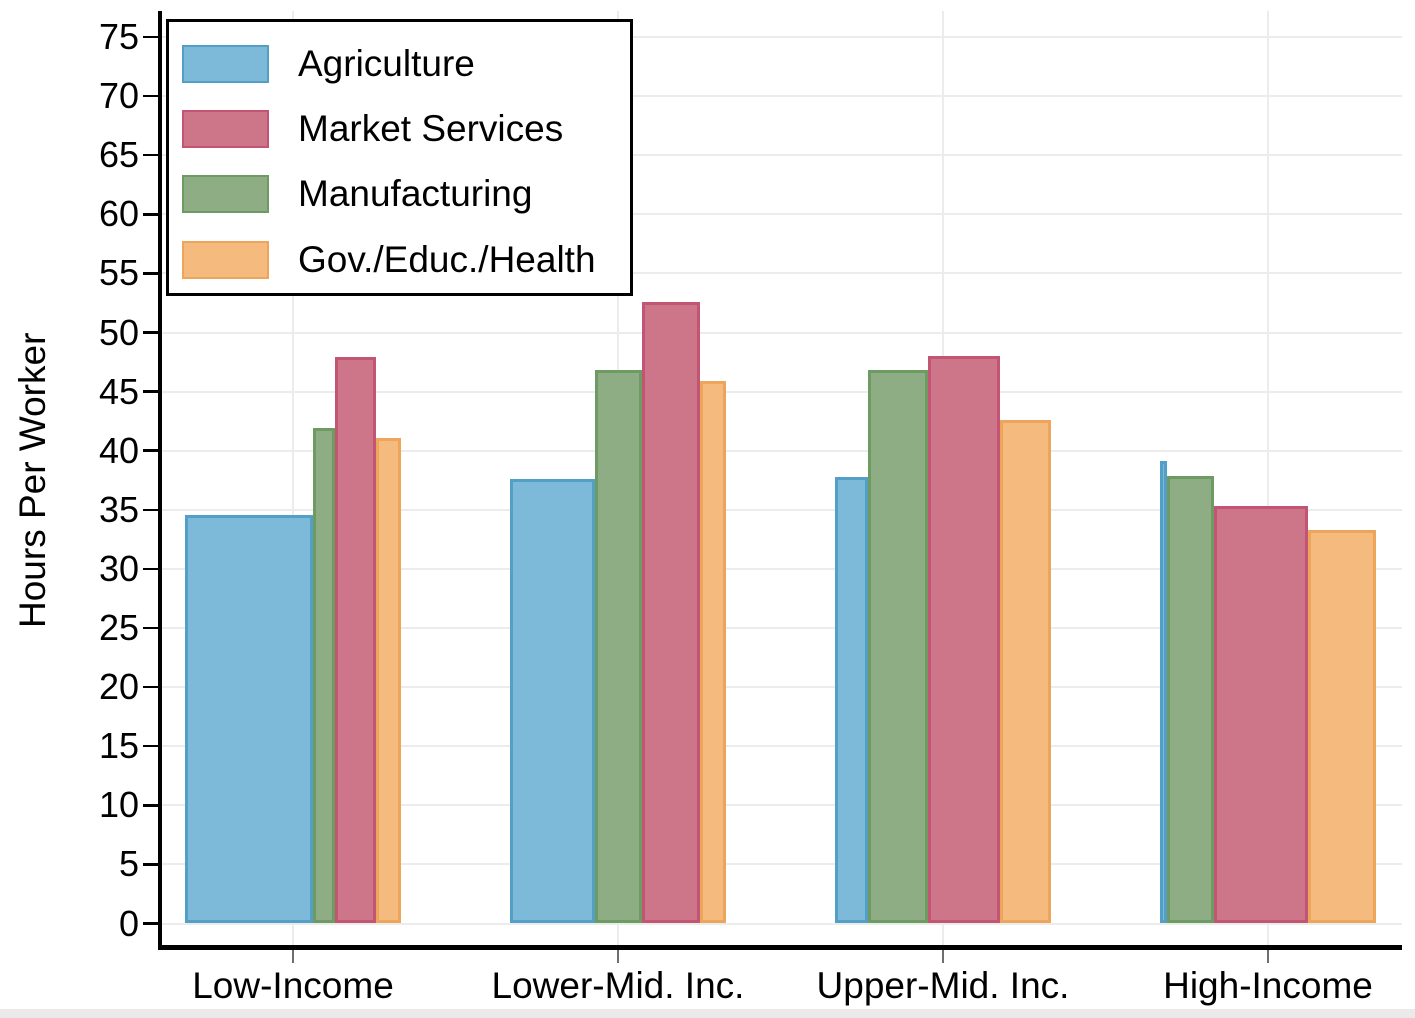  I want to click on bar-market-services-high-income, so click(1260, 715).